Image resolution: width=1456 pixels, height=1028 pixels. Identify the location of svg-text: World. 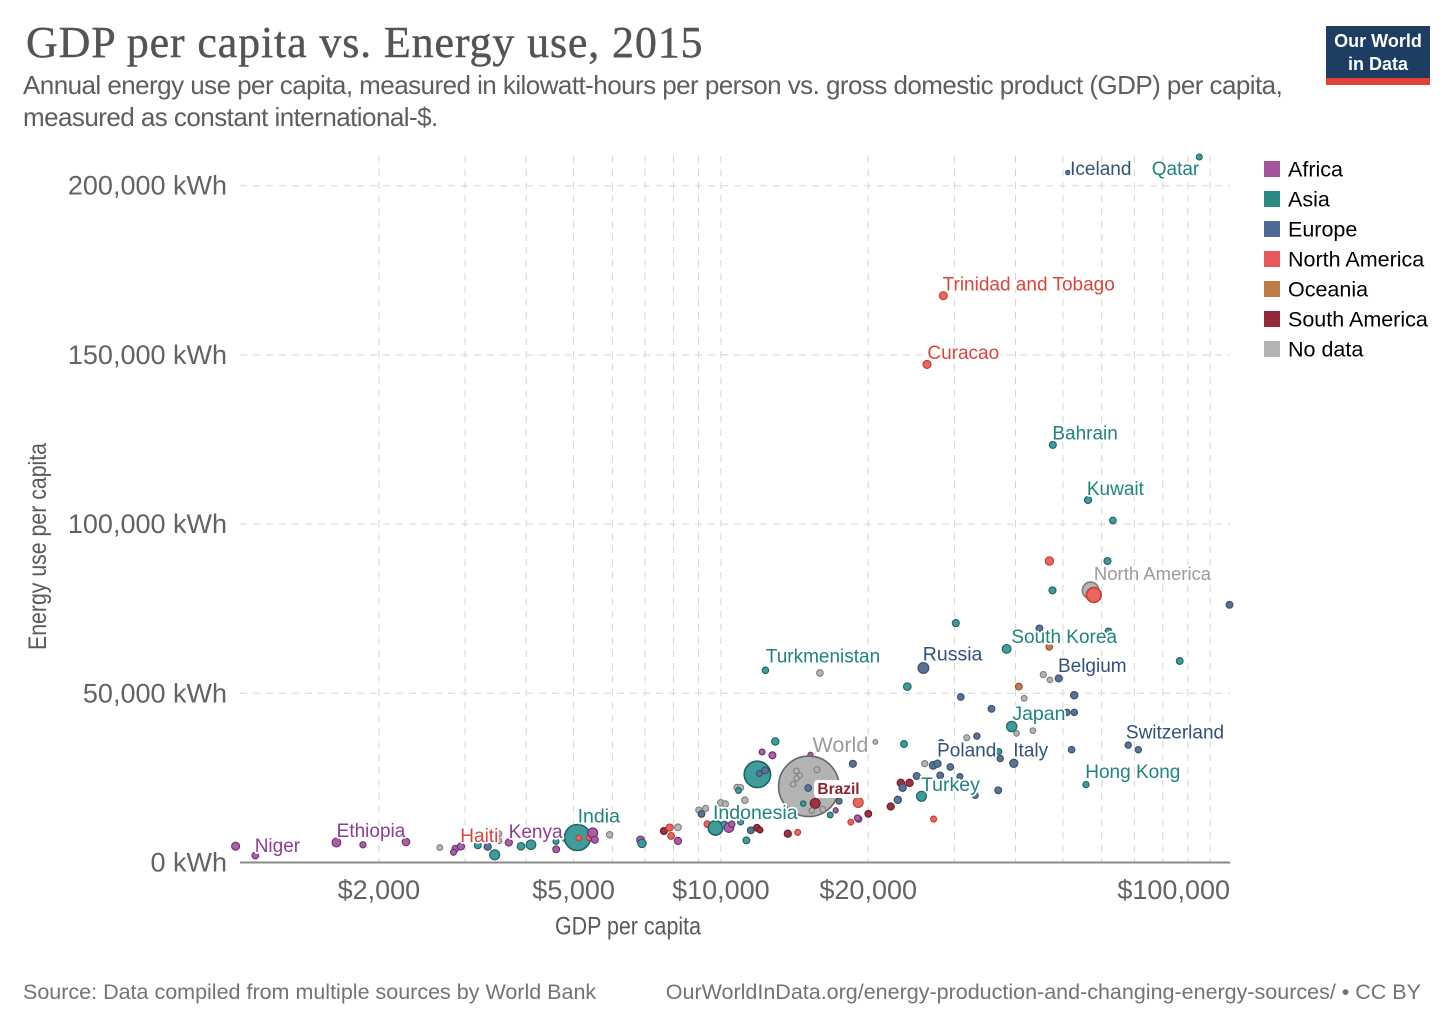
(841, 745).